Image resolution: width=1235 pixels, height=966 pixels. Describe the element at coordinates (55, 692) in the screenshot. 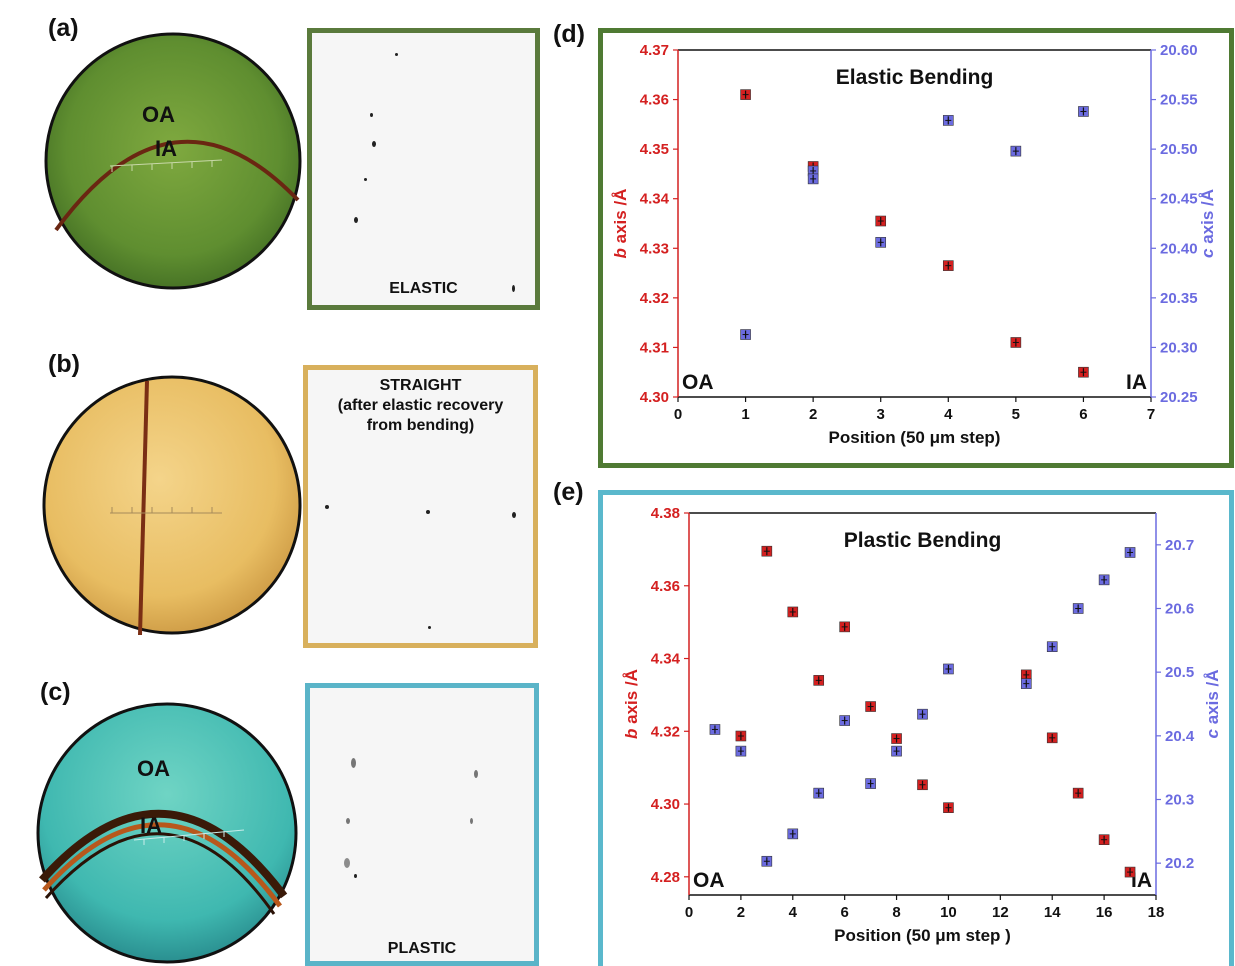

I see `panel-c-label: (c)` at that location.